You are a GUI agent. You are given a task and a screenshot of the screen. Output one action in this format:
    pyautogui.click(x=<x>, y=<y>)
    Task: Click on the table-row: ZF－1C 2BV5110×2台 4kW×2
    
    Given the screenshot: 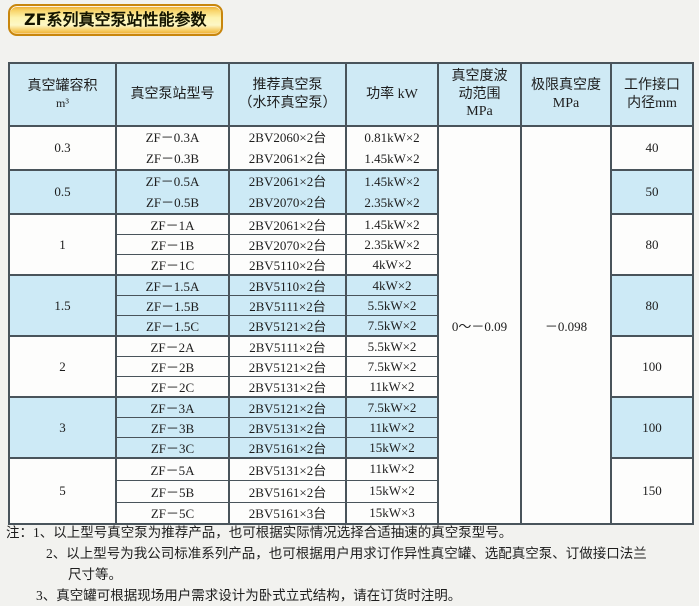 What is the action you would take?
    pyautogui.click(x=351, y=265)
    